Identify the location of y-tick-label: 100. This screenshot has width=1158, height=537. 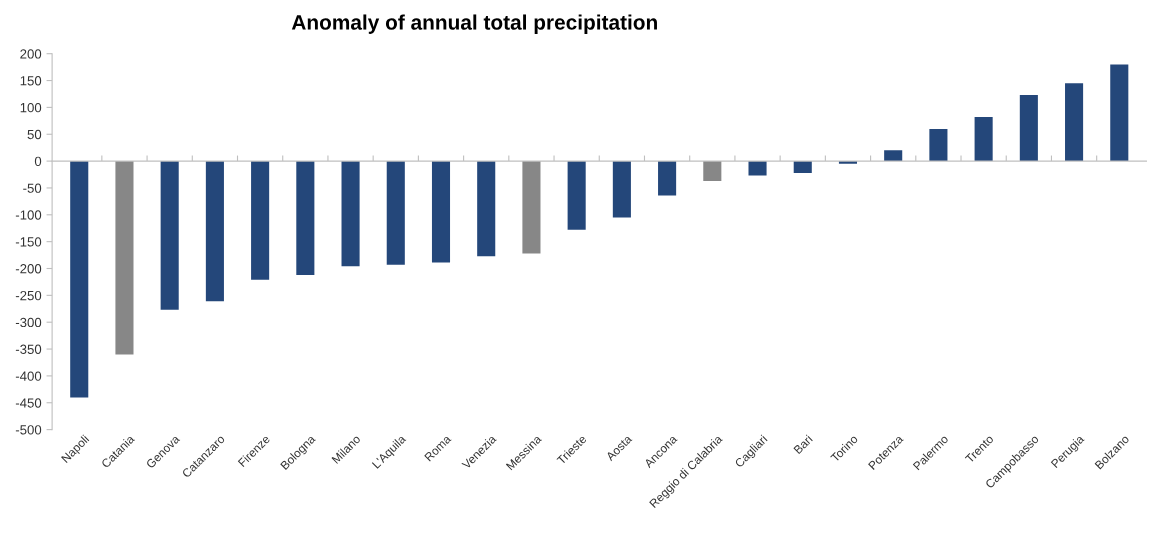
(31, 107).